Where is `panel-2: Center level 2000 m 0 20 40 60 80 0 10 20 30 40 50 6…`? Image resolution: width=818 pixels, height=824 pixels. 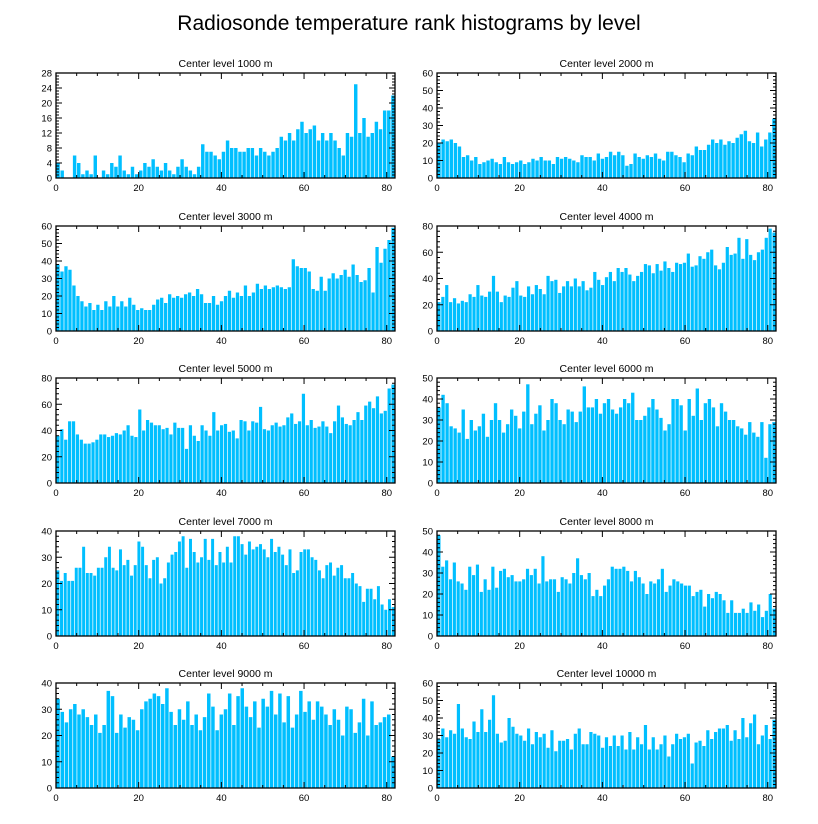 panel-2: Center level 2000 m 0 20 40 60 80 0 10 20 30 40 50 6… is located at coordinates (599, 126).